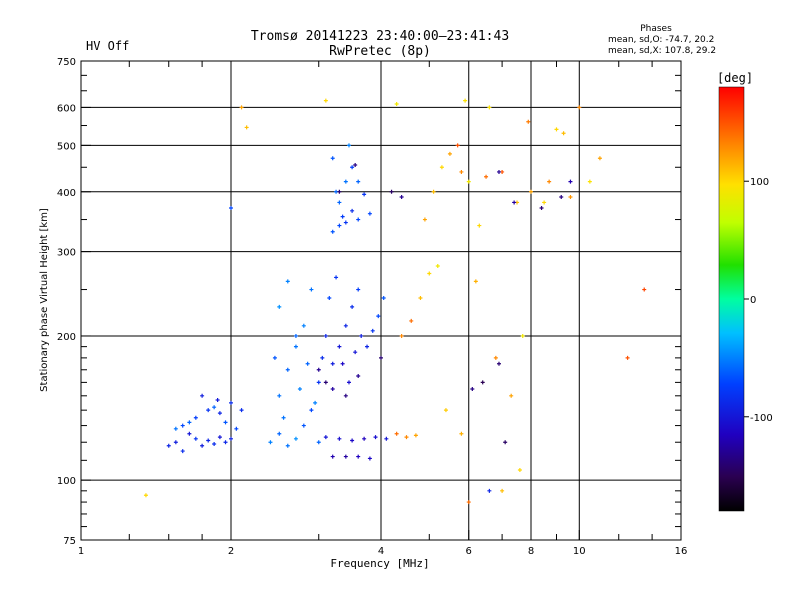  Describe the element at coordinates (469, 551) in the screenshot. I see `x-tick-label: 6` at that location.